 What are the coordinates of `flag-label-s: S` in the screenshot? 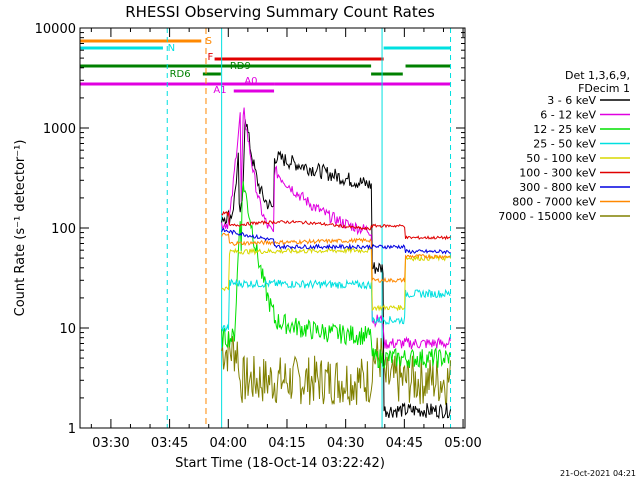 It's located at (209, 41).